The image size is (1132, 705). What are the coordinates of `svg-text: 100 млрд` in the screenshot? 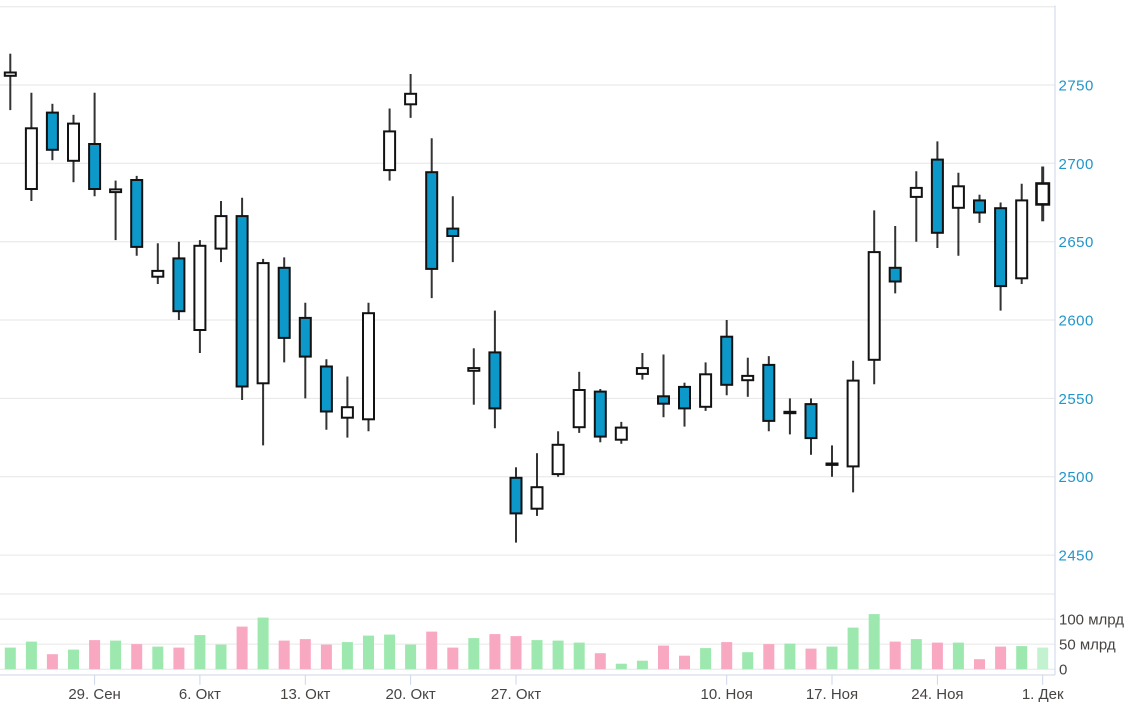 It's located at (1091, 620).